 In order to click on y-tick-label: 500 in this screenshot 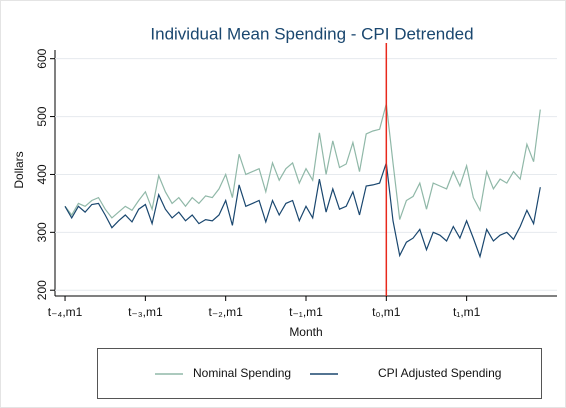, I will do `click(42, 116)`.